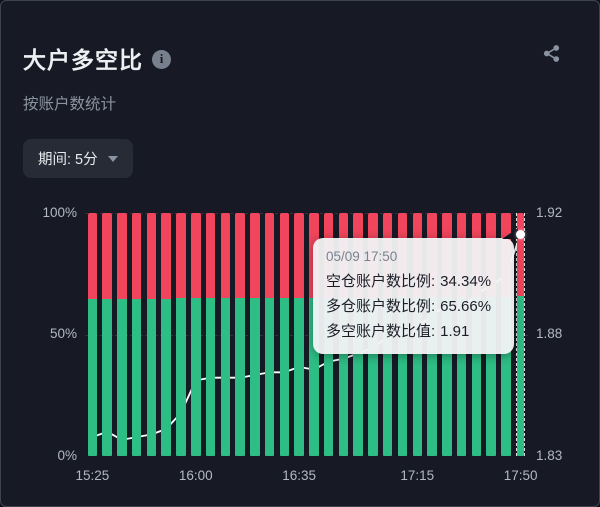 The height and width of the screenshot is (507, 600). What do you see at coordinates (83, 60) in the screenshot?
I see `page-title: 大户多空比` at bounding box center [83, 60].